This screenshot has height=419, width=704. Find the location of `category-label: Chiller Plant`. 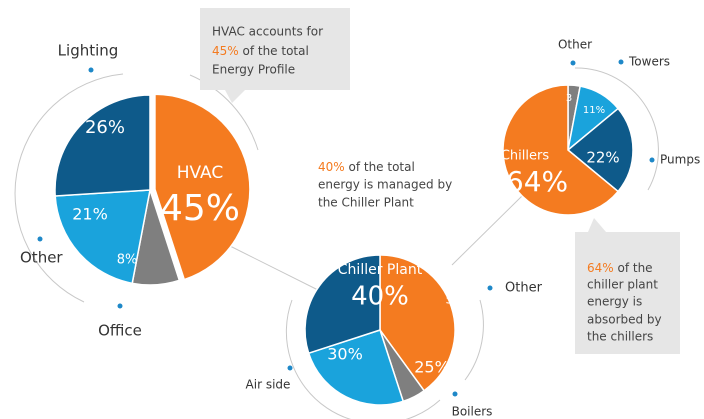

category-label: Chiller Plant is located at coordinates (380, 270).